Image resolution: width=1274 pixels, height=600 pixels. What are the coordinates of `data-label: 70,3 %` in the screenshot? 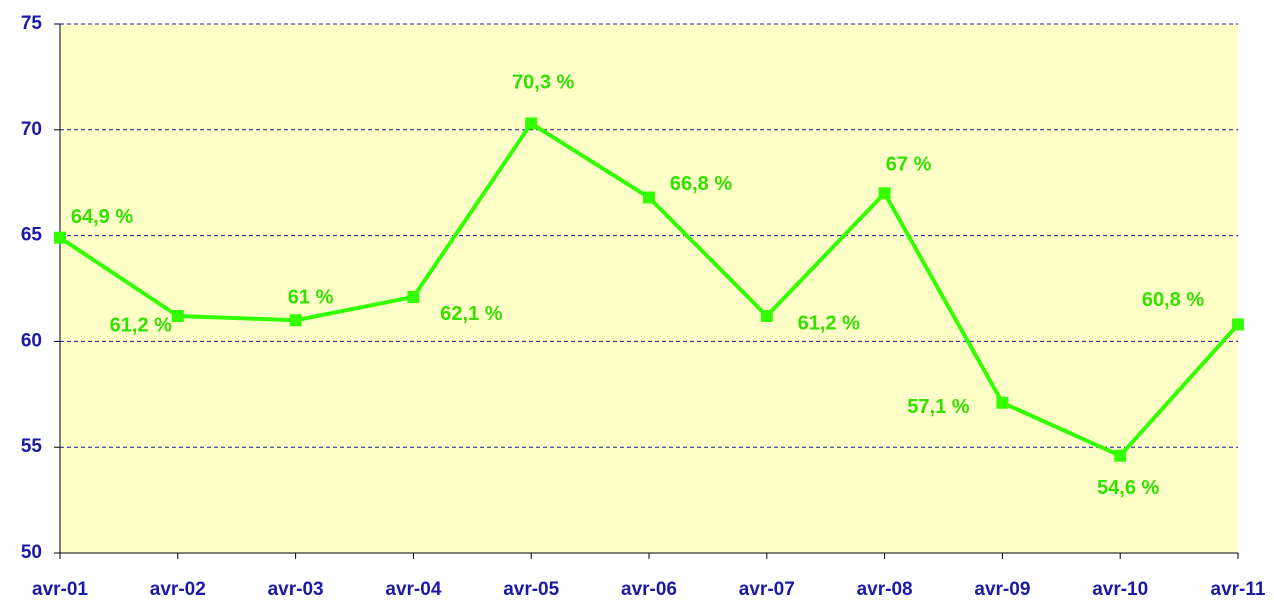 It's located at (543, 83).